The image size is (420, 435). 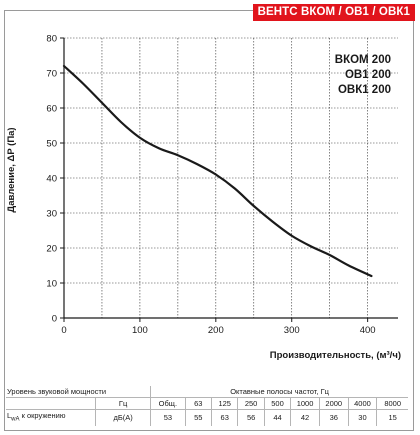 What do you see at coordinates (9, 415) in the screenshot?
I see `lwa-label-prefix: L` at bounding box center [9, 415].